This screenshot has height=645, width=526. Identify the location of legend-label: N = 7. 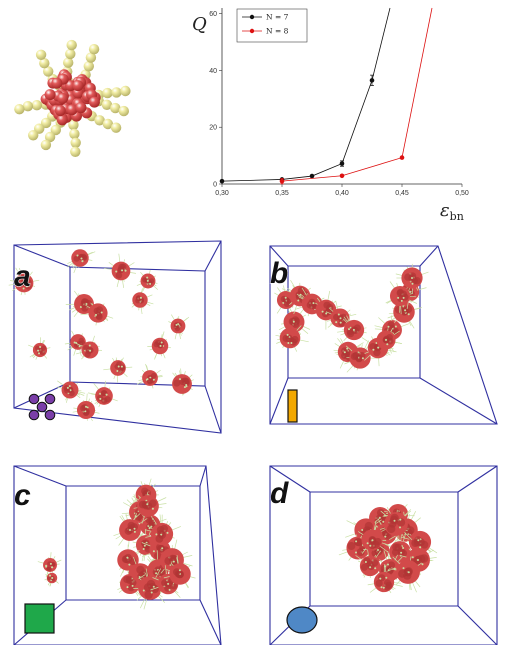
(277, 17).